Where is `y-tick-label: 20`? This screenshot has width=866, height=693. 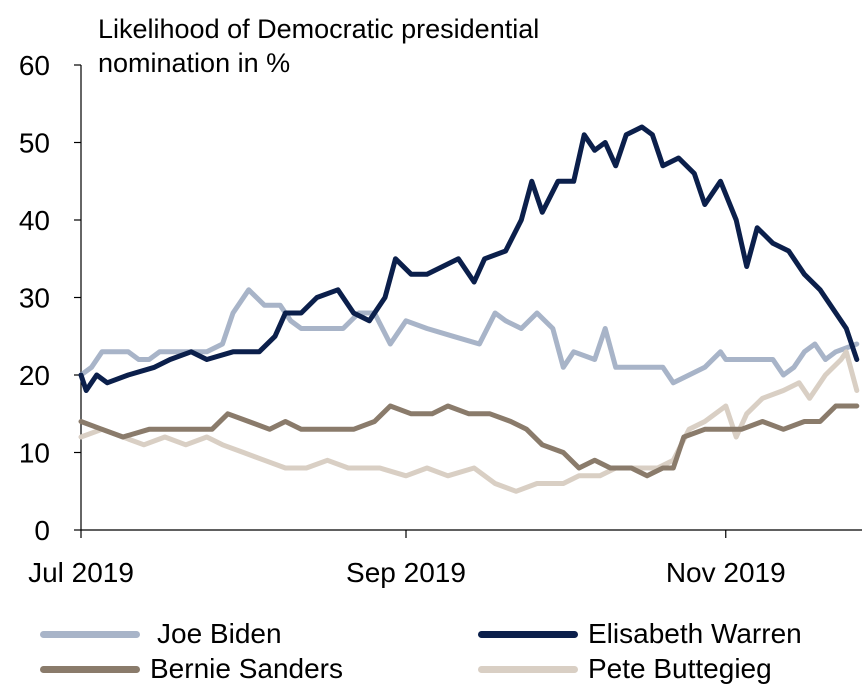
y-tick-label: 20 is located at coordinates (34, 375).